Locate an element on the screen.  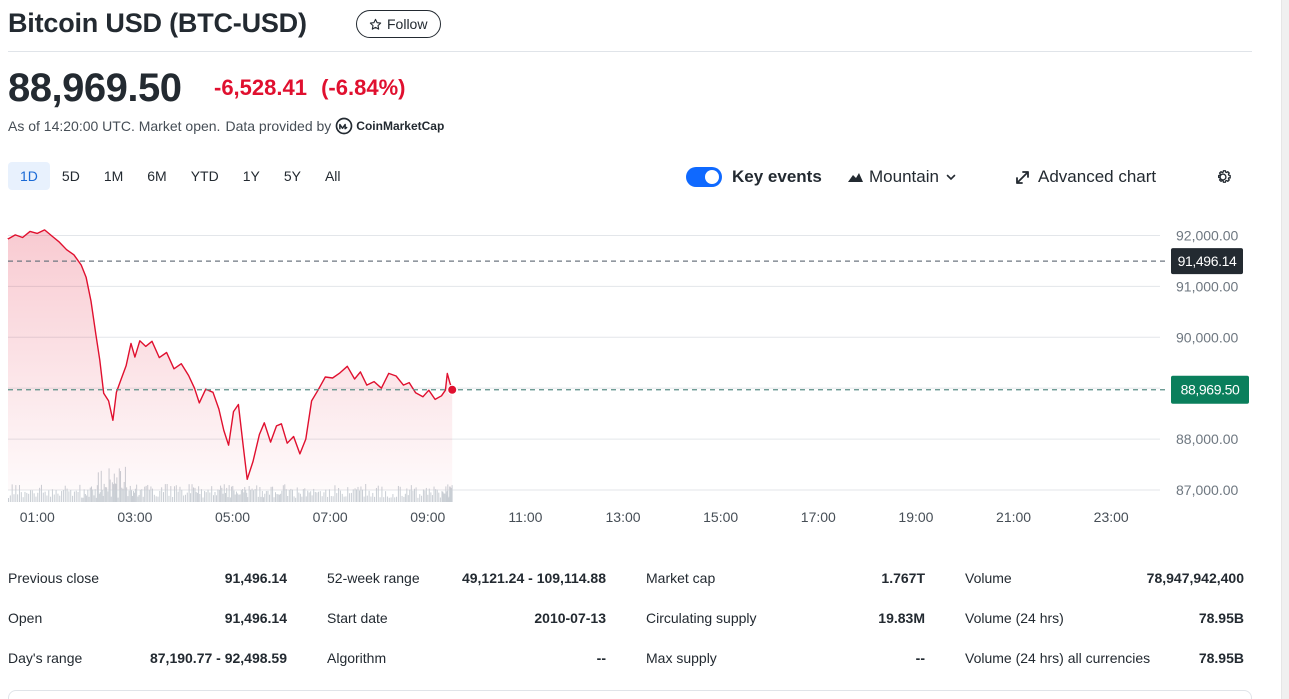
page-scrollbar is located at coordinates (1285, 349).